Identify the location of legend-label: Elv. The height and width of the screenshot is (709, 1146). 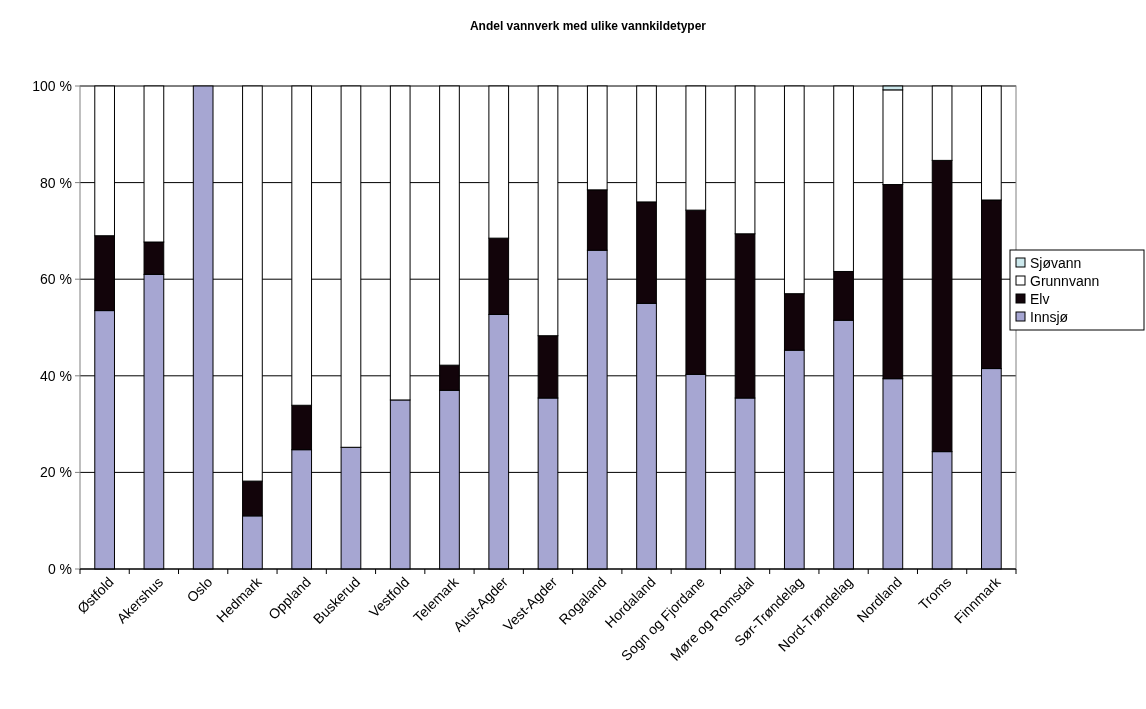
(1040, 298).